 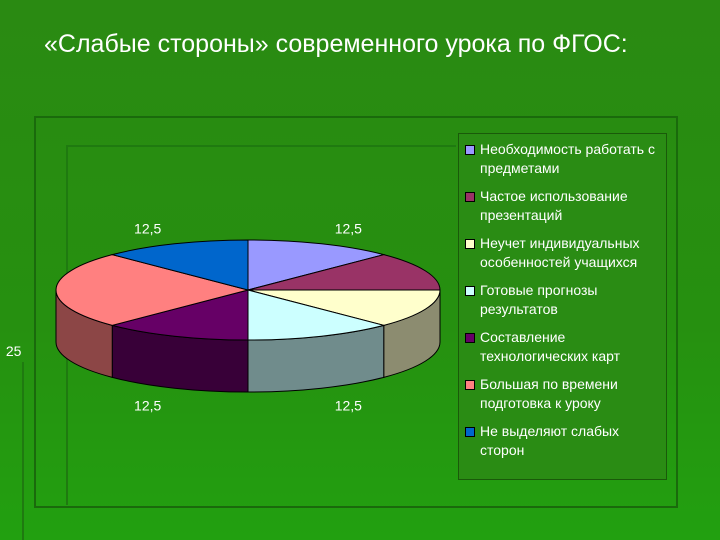 I want to click on legend-item-4: Готовые прогнозы результатов, so click(x=563, y=300).